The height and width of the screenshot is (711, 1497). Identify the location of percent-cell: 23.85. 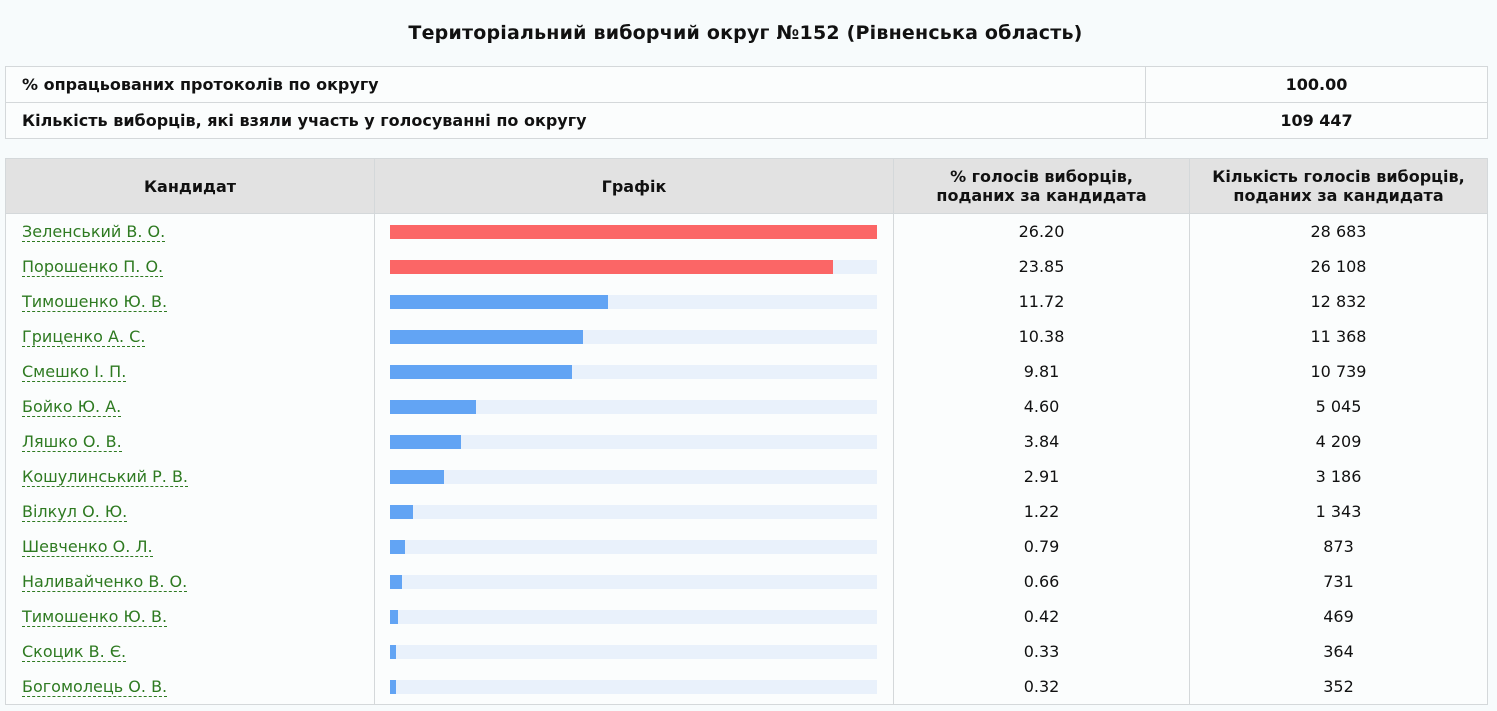
(1041, 266).